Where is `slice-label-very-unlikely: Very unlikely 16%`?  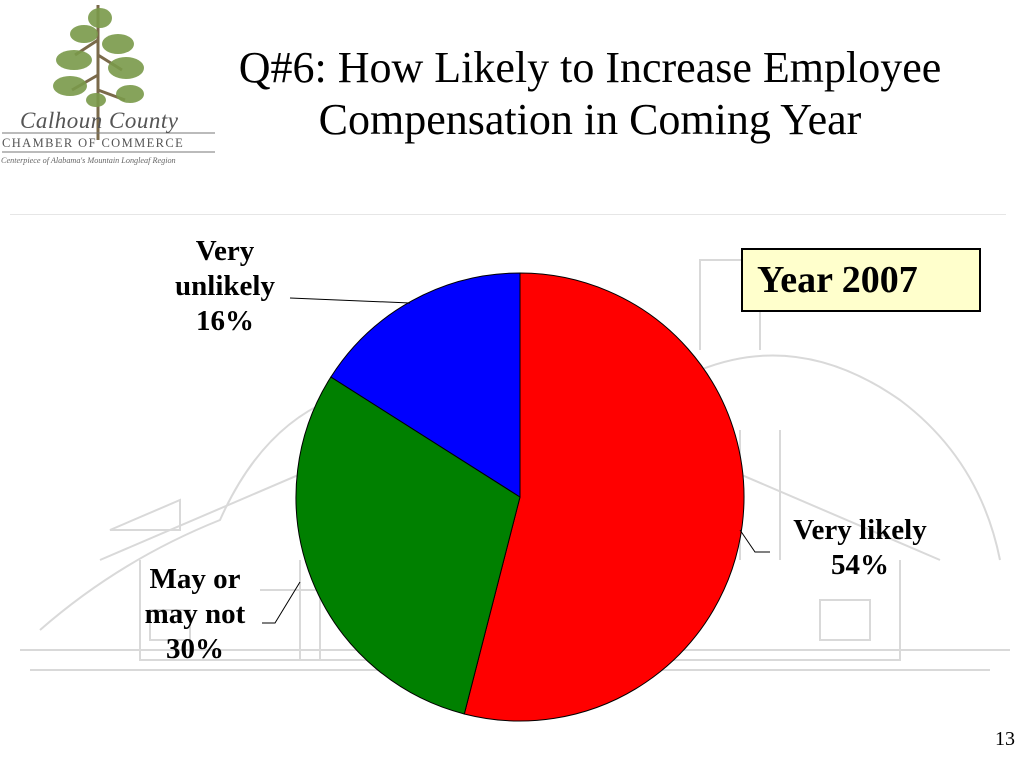
slice-label-very-unlikely: Very unlikely 16% is located at coordinates (225, 286).